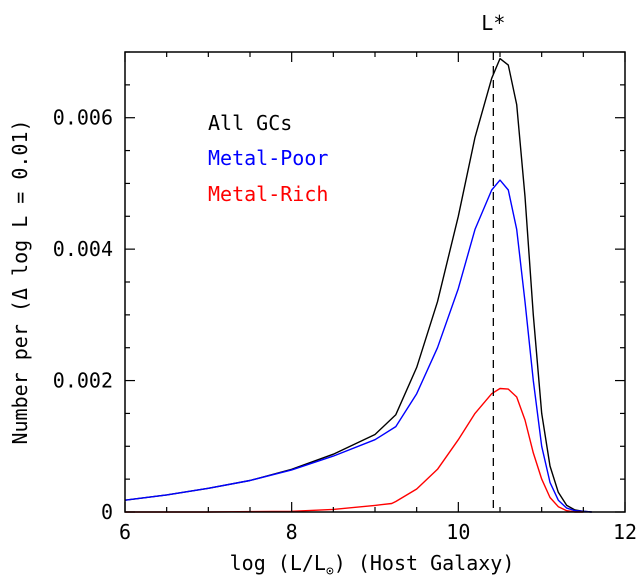  Describe the element at coordinates (268, 194) in the screenshot. I see `legend-label-metal-rich: Metal-Rich` at that location.